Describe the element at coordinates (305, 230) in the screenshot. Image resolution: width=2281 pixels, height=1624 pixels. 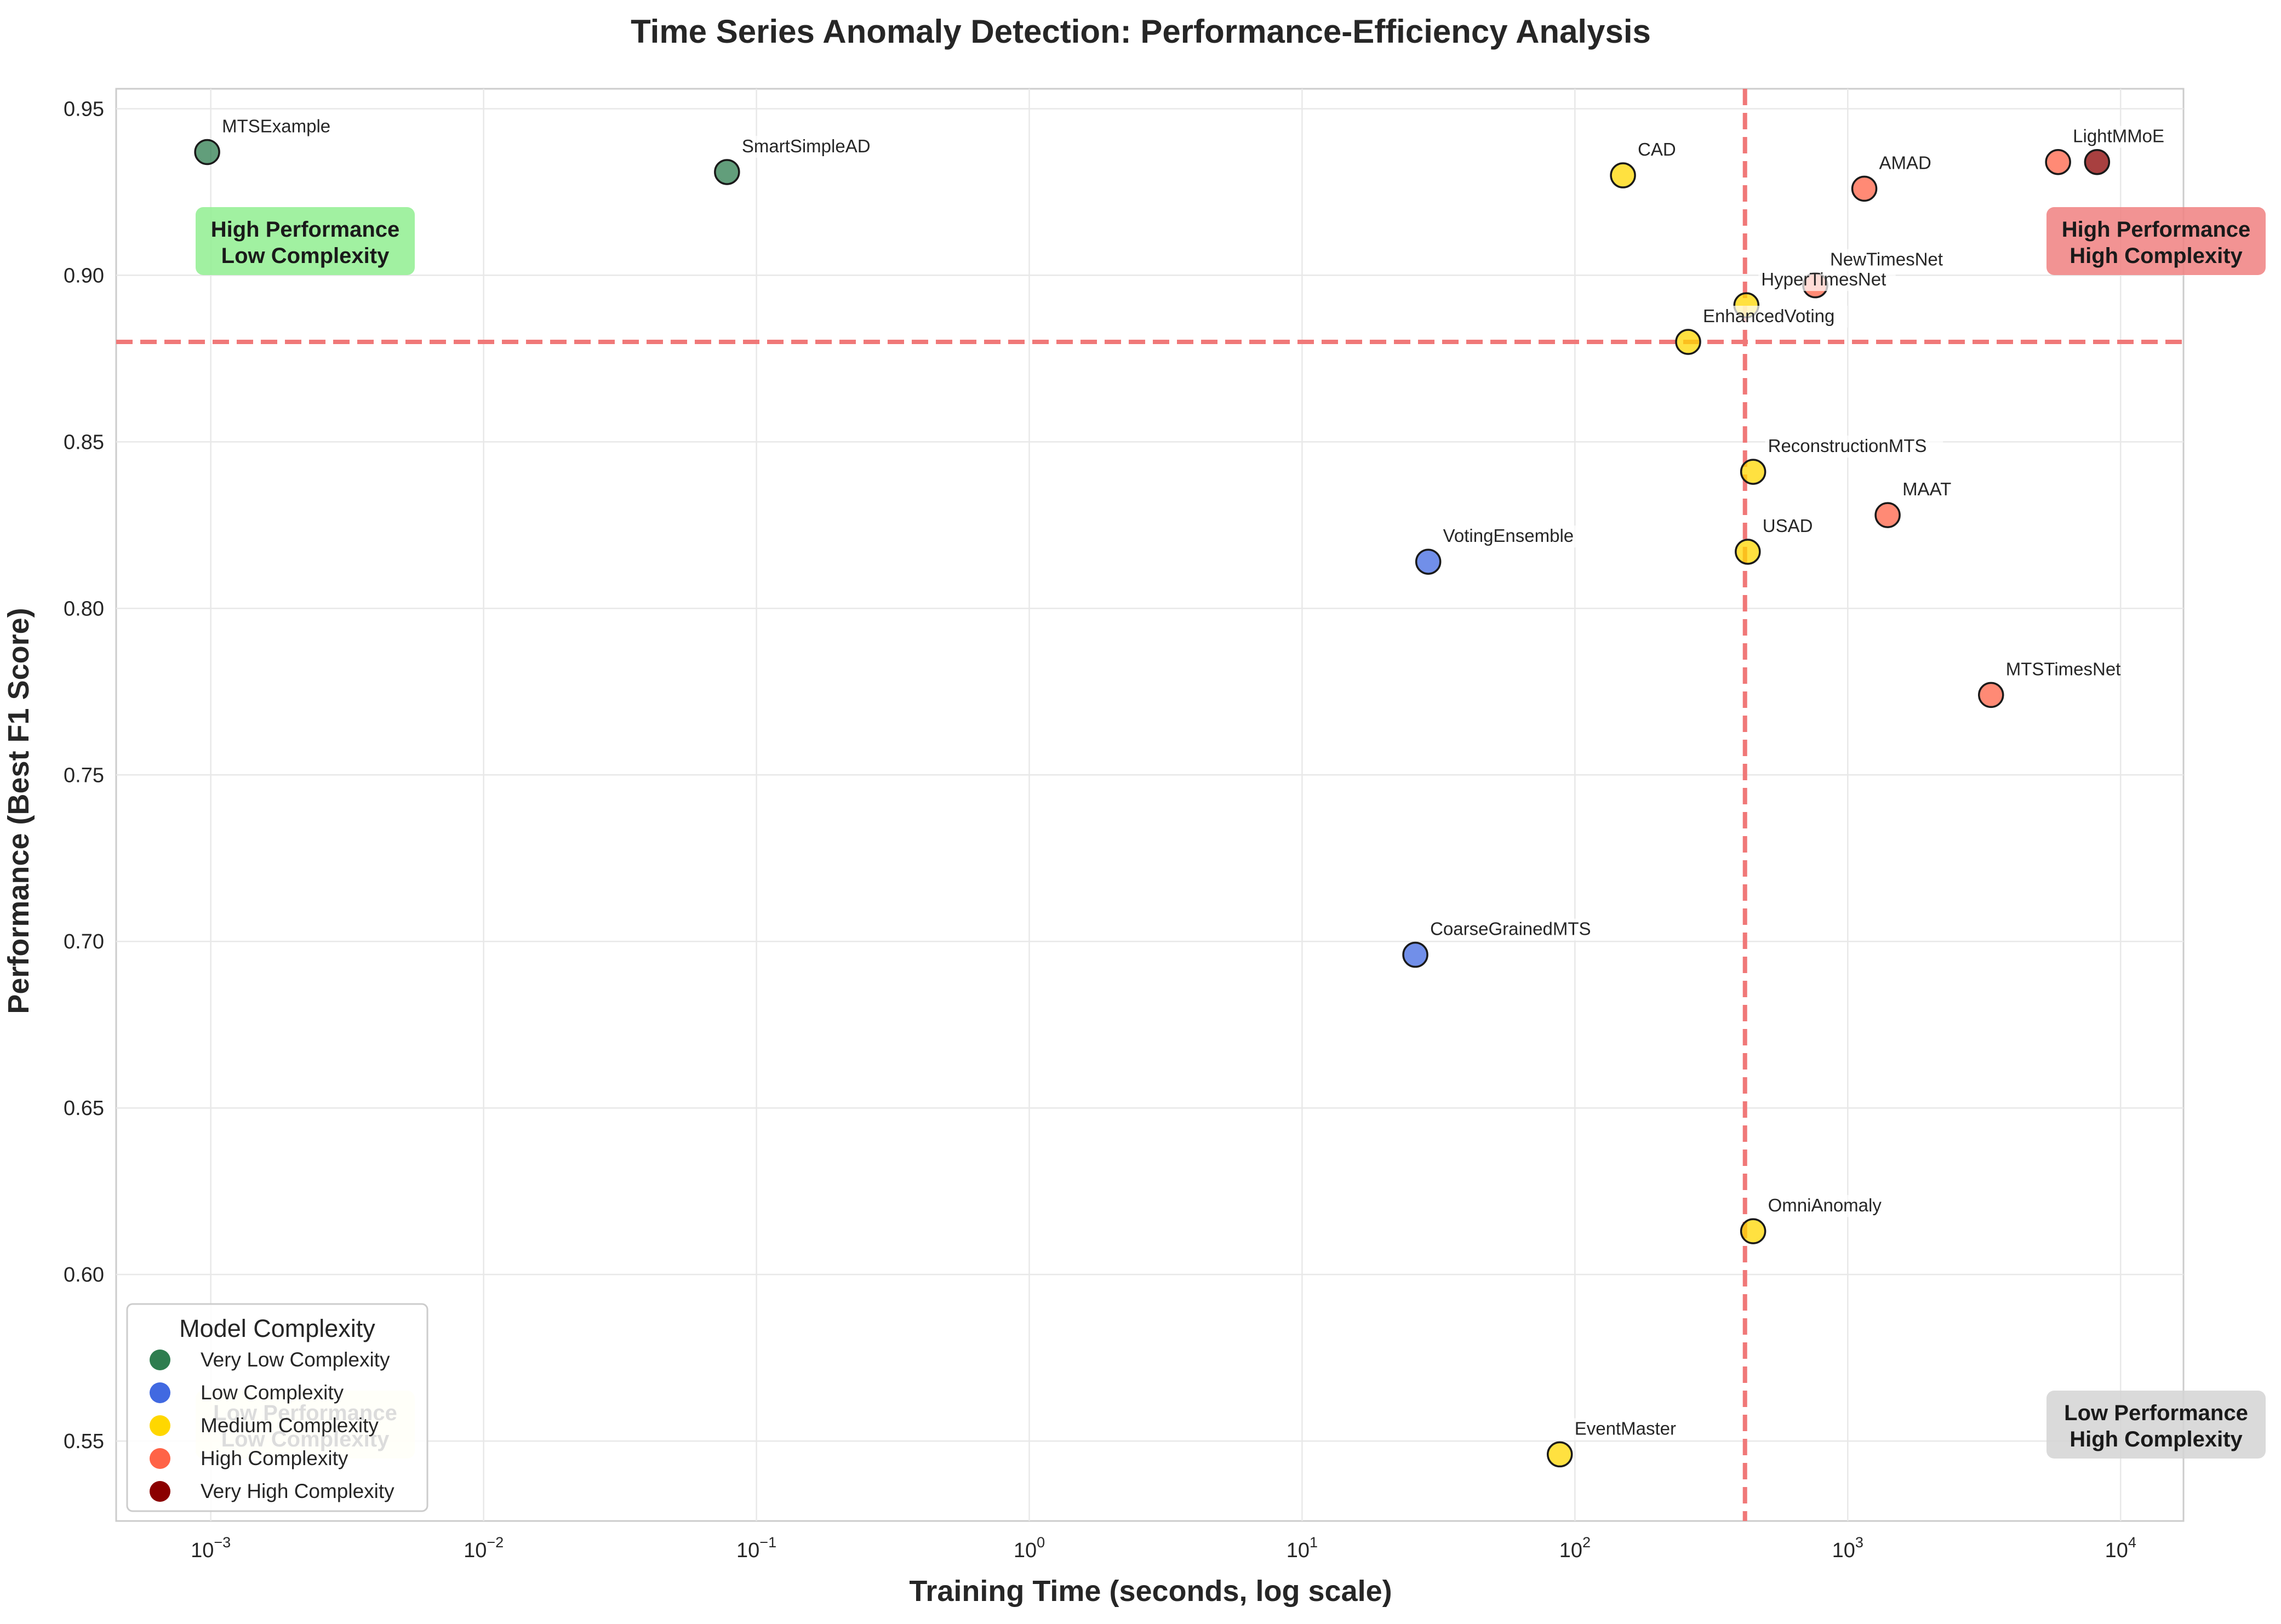
I see `quadrant-text-hp-lc: High Performance` at that location.